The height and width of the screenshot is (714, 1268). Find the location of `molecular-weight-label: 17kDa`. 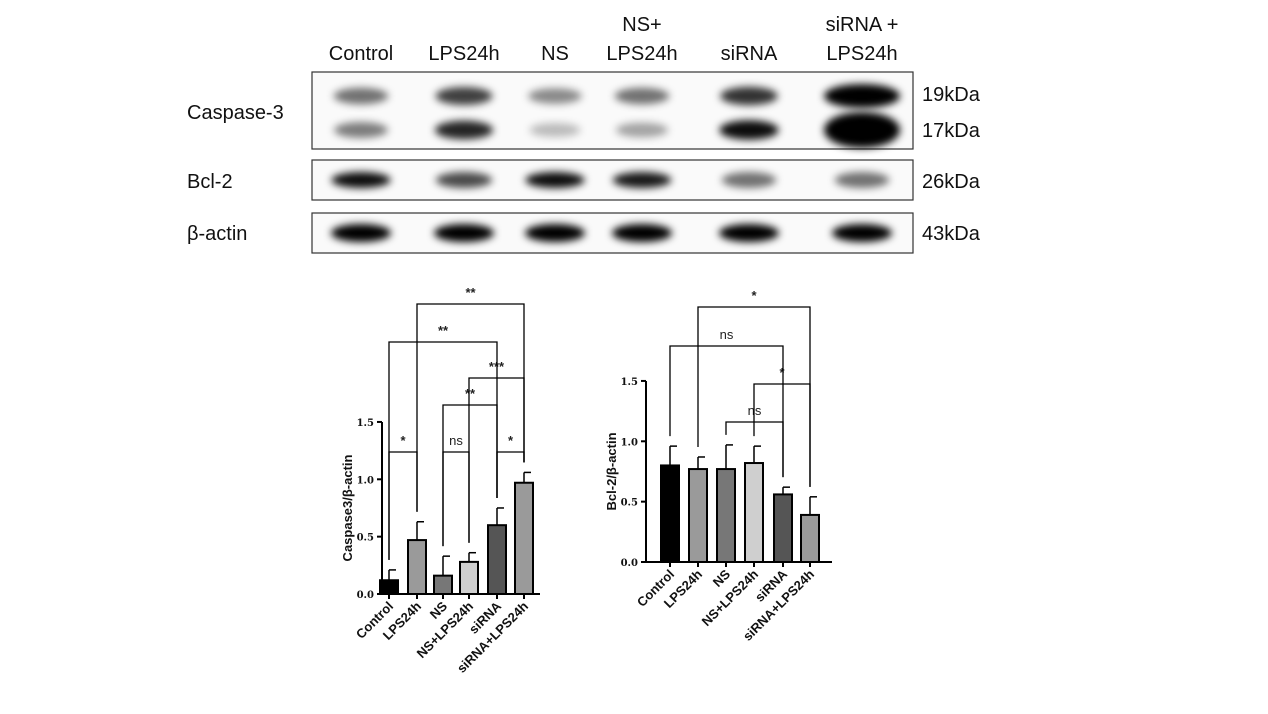

molecular-weight-label: 17kDa is located at coordinates (951, 131).